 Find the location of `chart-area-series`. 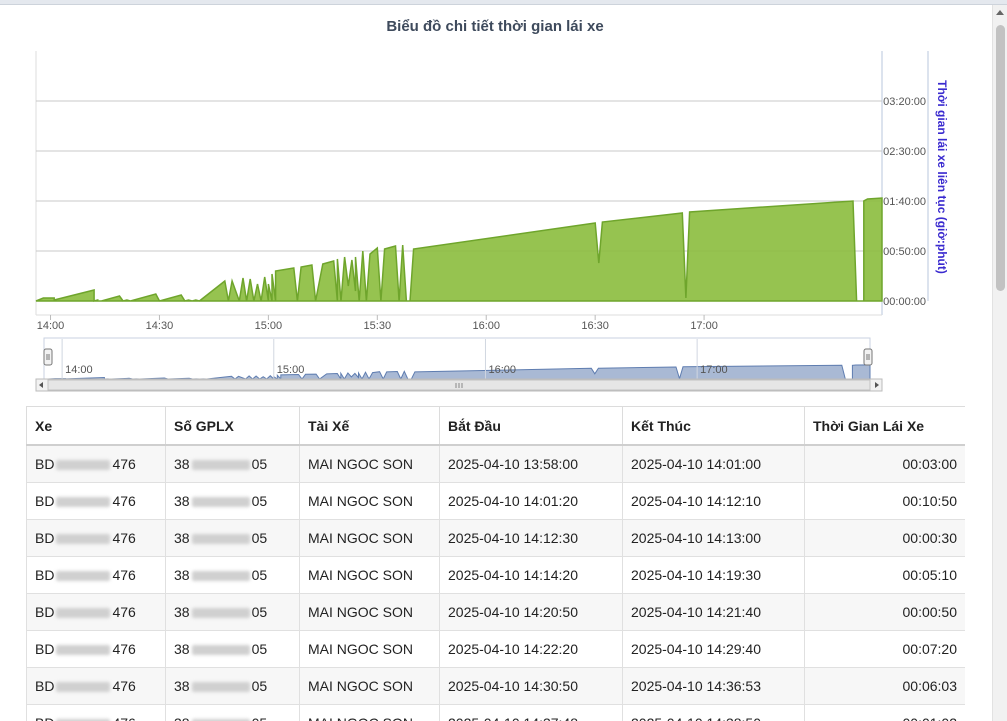

chart-area-series is located at coordinates (459, 249).